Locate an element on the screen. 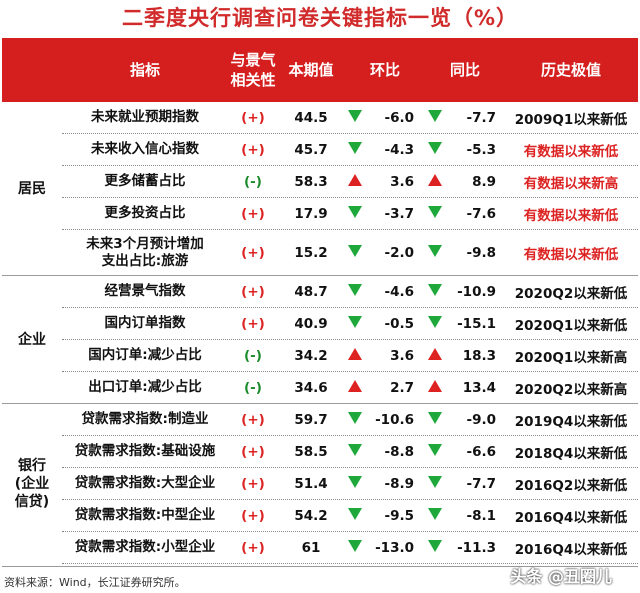  cell-indicator: 经营景气指数 is located at coordinates (145, 291).